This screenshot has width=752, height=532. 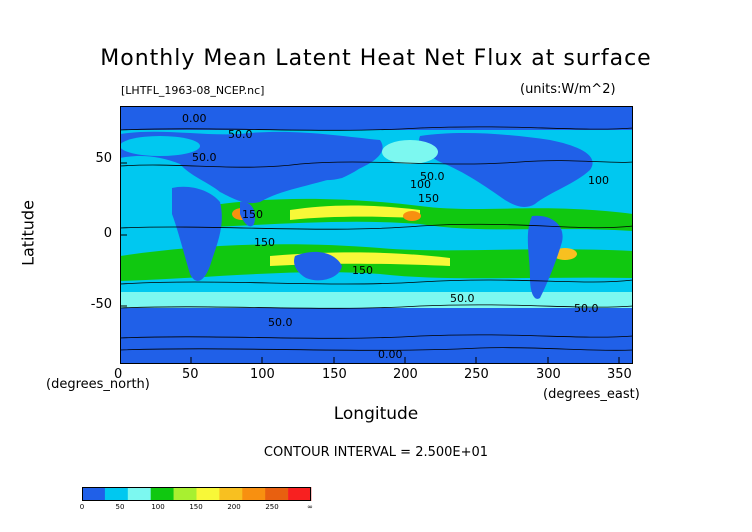 What do you see at coordinates (376, 452) in the screenshot?
I see `contour-interval: CONTOUR INTERVAL = 2.500E+01` at bounding box center [376, 452].